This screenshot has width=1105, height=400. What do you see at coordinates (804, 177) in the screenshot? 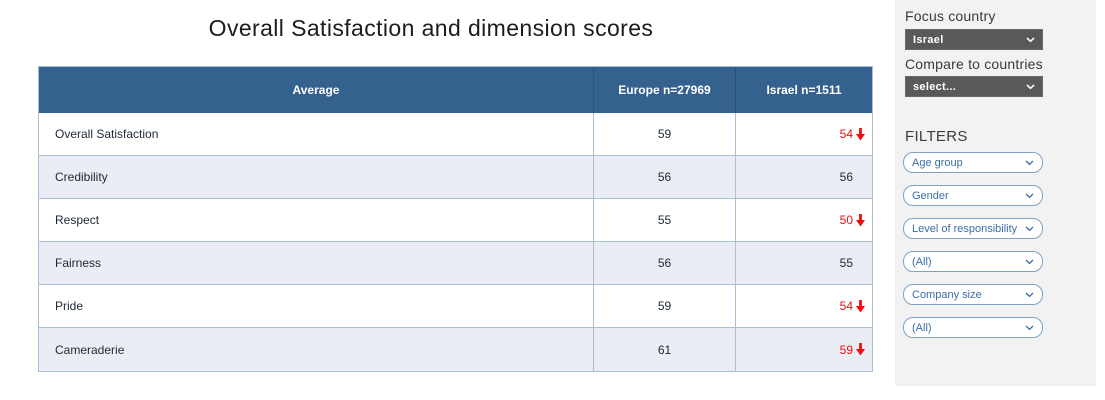
I see `israel-value: 56` at bounding box center [804, 177].